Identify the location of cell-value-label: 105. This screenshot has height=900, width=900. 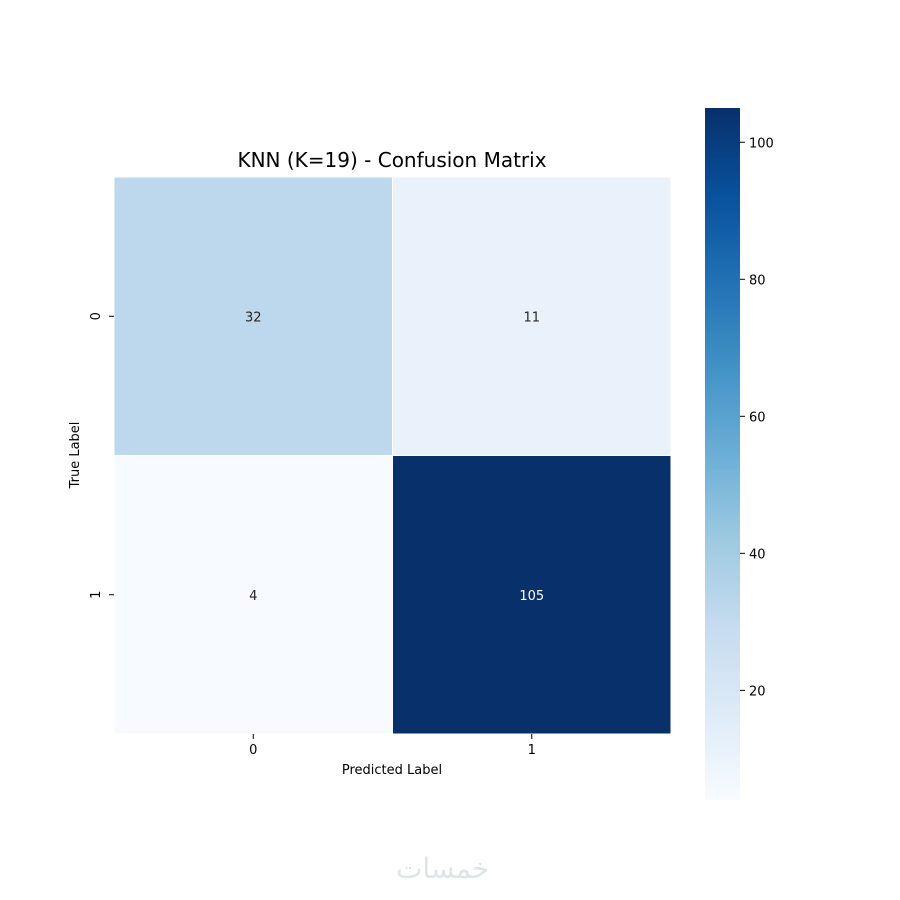
(531, 596).